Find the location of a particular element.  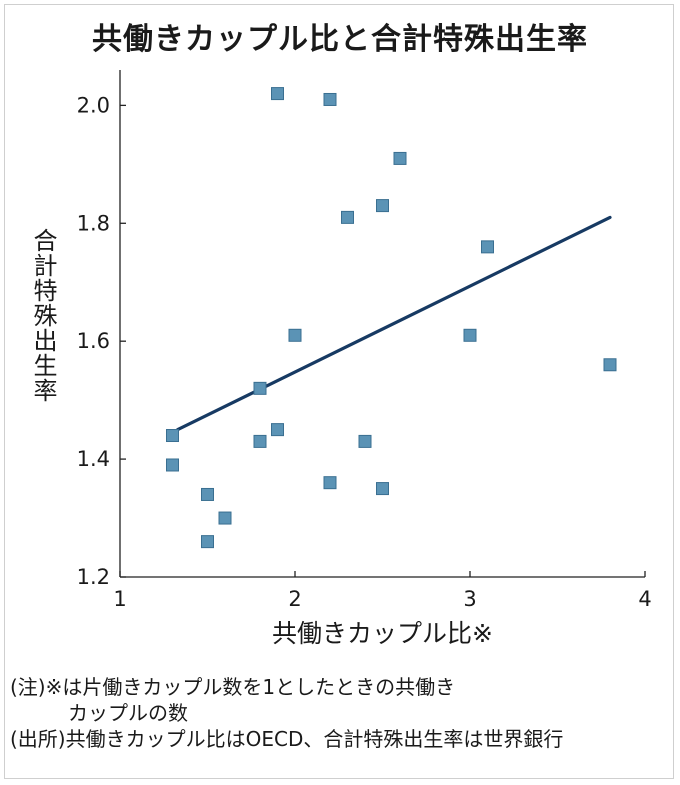

y-tick-label: 1.6 is located at coordinates (93, 341).